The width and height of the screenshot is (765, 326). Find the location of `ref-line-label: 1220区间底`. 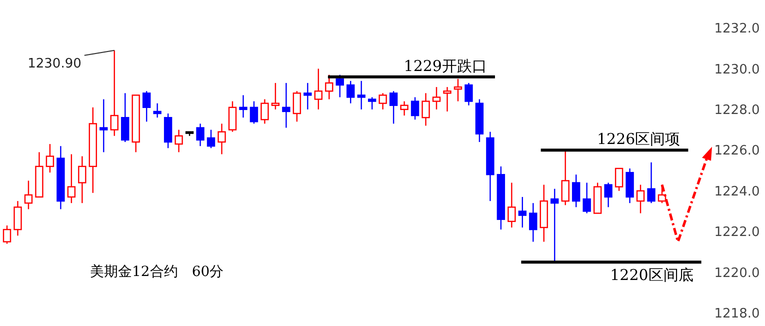

ref-line-label: 1220区间底 is located at coordinates (652, 275).